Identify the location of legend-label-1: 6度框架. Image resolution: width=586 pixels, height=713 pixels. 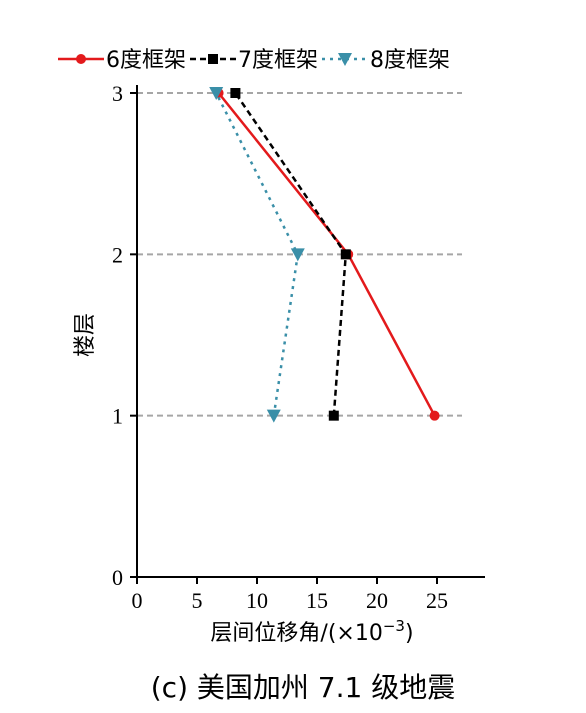
(146, 60).